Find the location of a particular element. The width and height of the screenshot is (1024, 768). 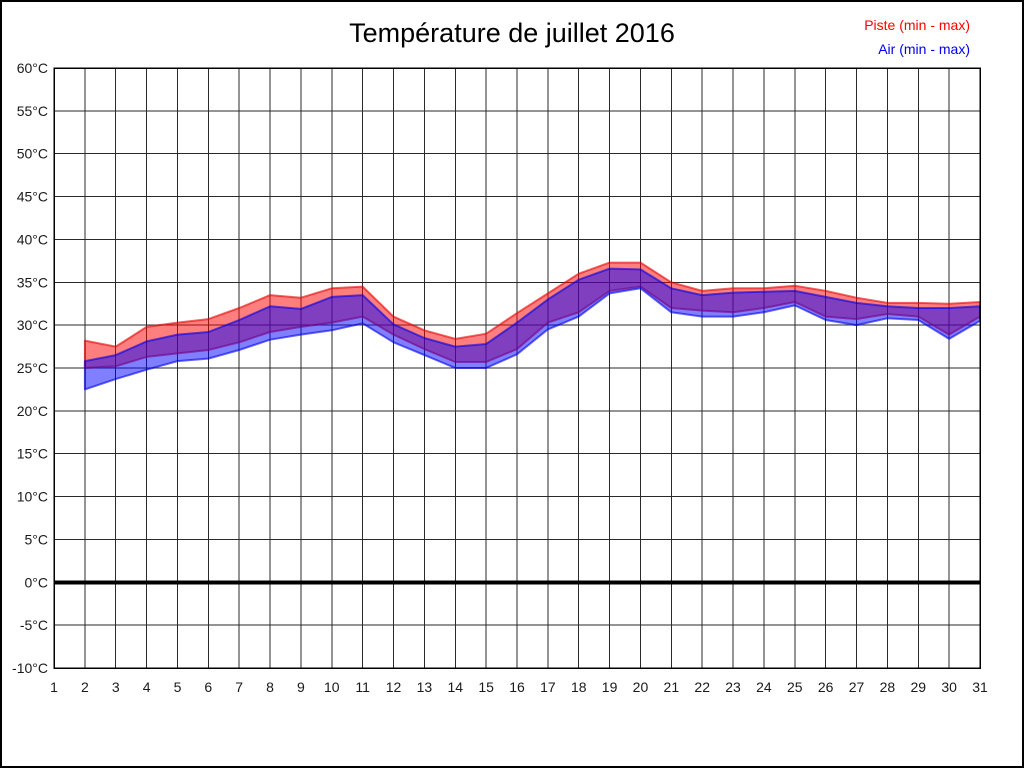

x-tick-label: 26 is located at coordinates (826, 687).